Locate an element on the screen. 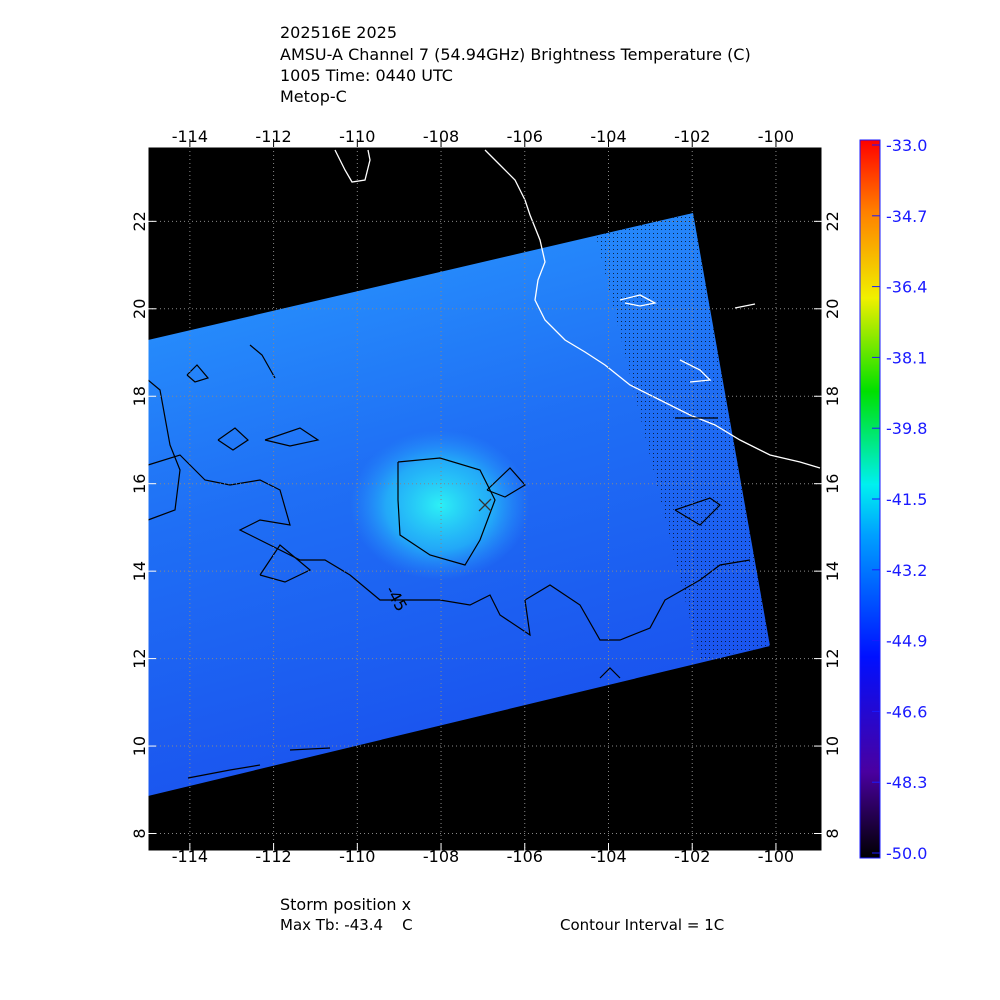 The width and height of the screenshot is (1000, 1000). colorbar-tick-label: -36.4 is located at coordinates (906, 287).